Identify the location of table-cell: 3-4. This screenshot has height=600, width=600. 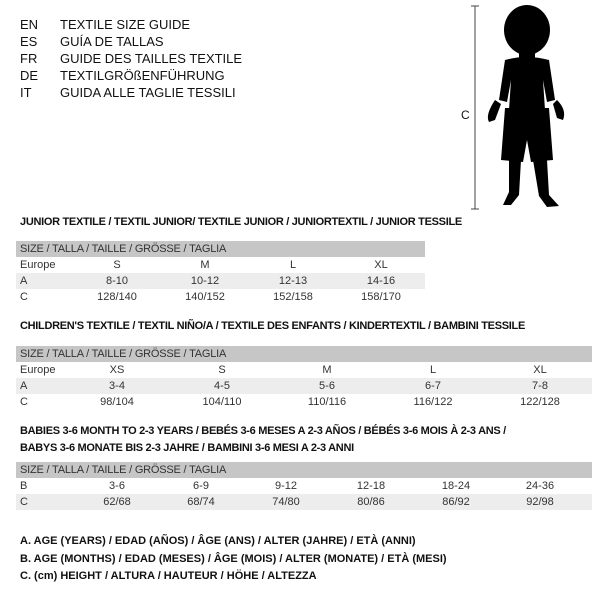
(117, 386).